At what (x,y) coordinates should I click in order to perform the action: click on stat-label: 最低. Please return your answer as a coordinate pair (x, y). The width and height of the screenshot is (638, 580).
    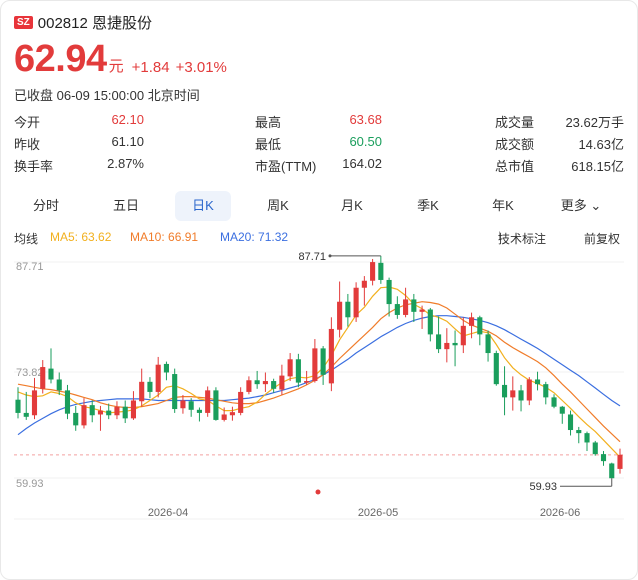
    Looking at the image, I should click on (268, 144).